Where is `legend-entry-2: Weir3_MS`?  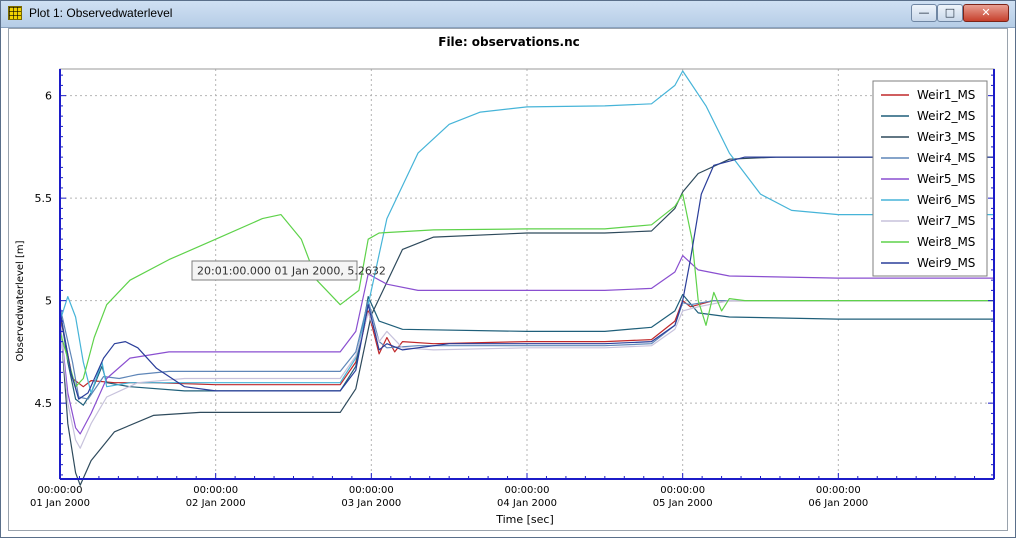 legend-entry-2: Weir3_MS is located at coordinates (946, 137).